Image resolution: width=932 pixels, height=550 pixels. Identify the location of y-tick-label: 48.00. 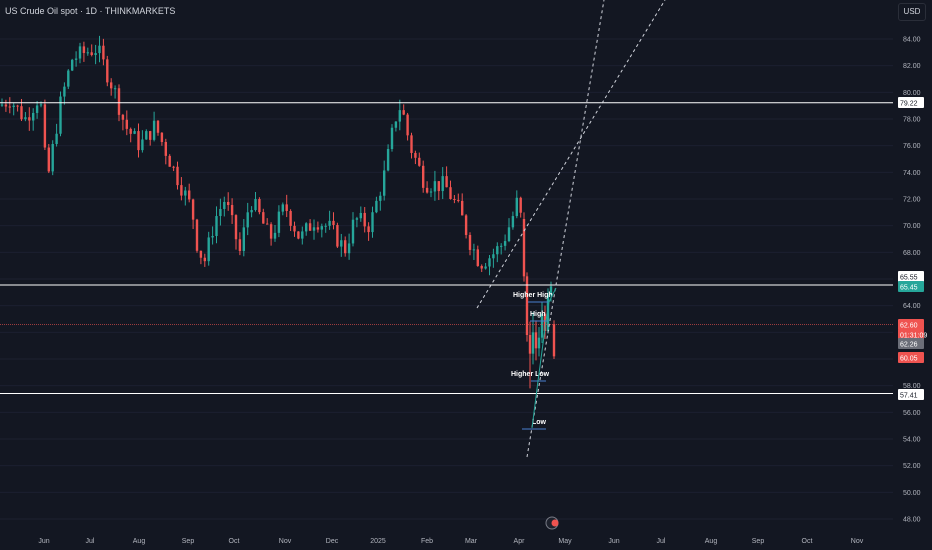
(912, 520).